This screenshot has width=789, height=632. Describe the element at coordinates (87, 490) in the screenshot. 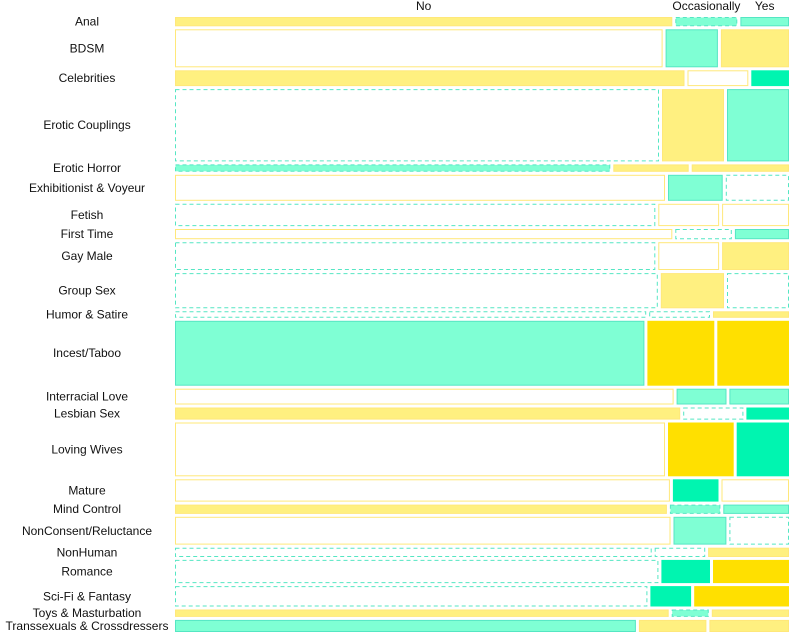

I see `row-label: Mature` at that location.